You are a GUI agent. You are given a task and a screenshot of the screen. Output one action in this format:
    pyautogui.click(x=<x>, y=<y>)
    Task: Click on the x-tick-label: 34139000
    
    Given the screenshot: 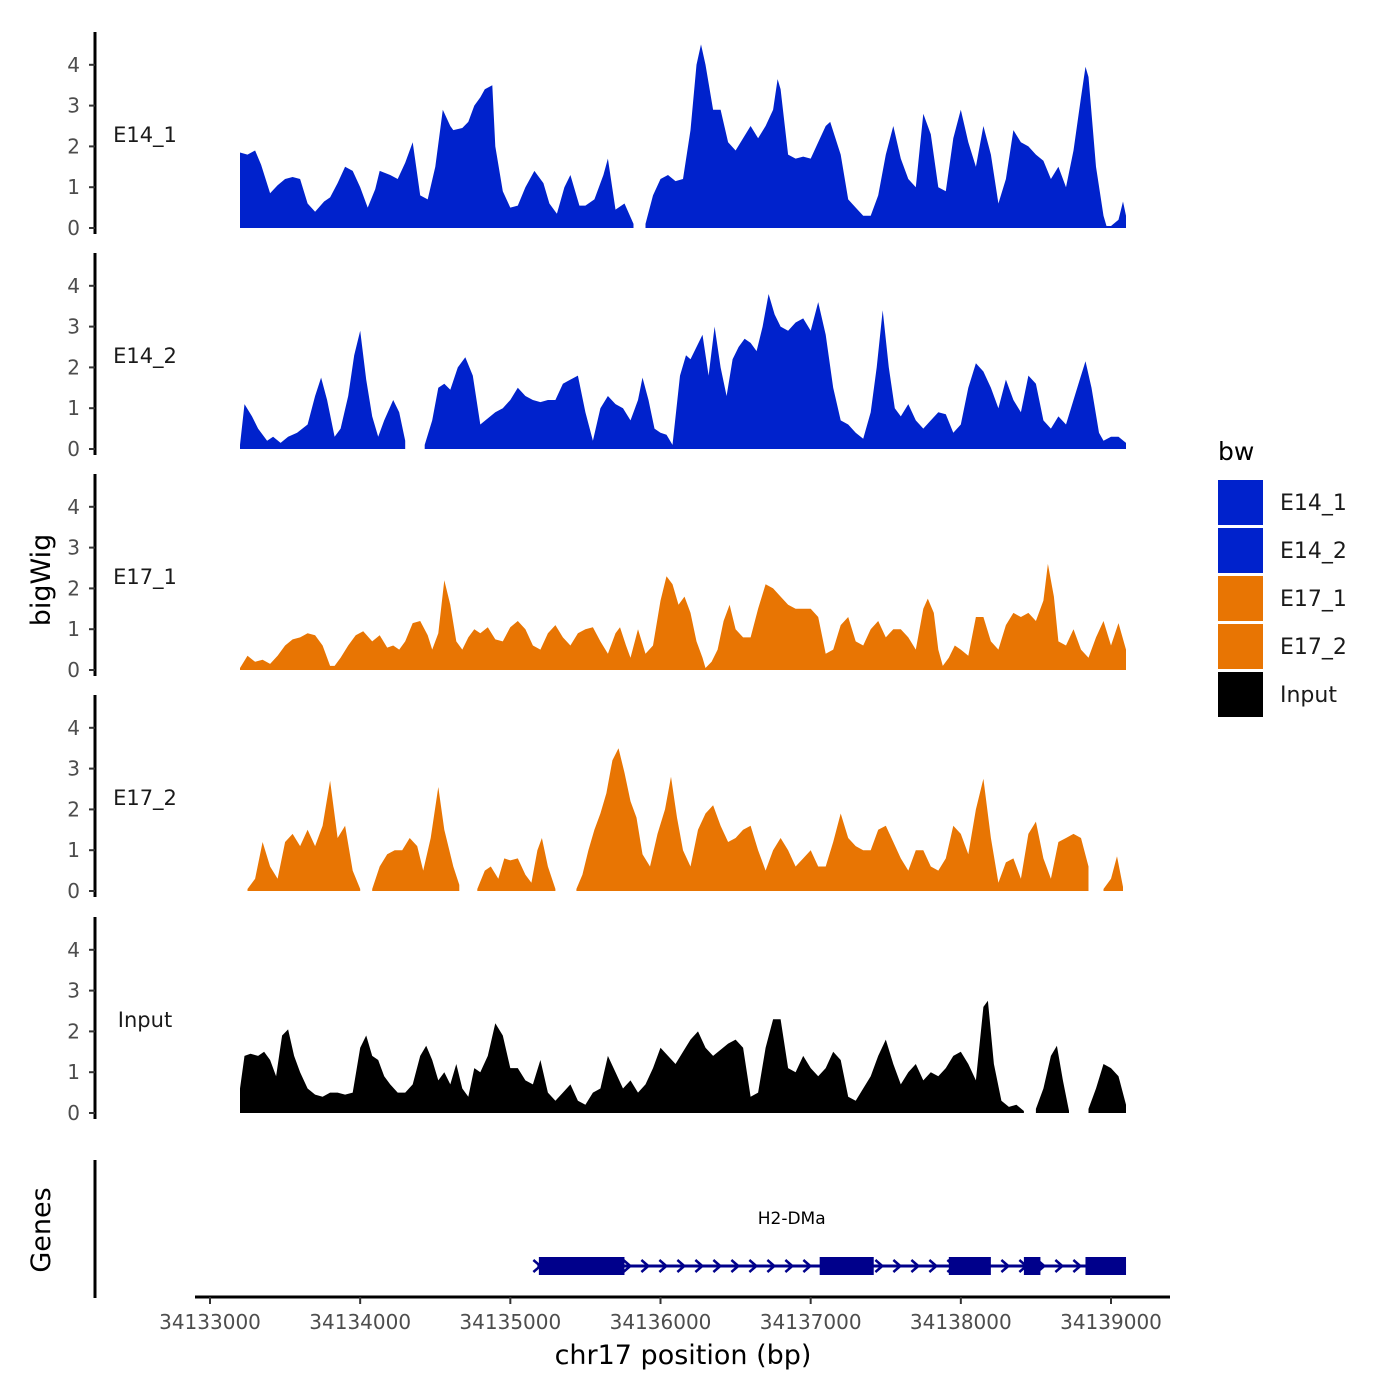 What is the action you would take?
    pyautogui.click(x=1111, y=1322)
    